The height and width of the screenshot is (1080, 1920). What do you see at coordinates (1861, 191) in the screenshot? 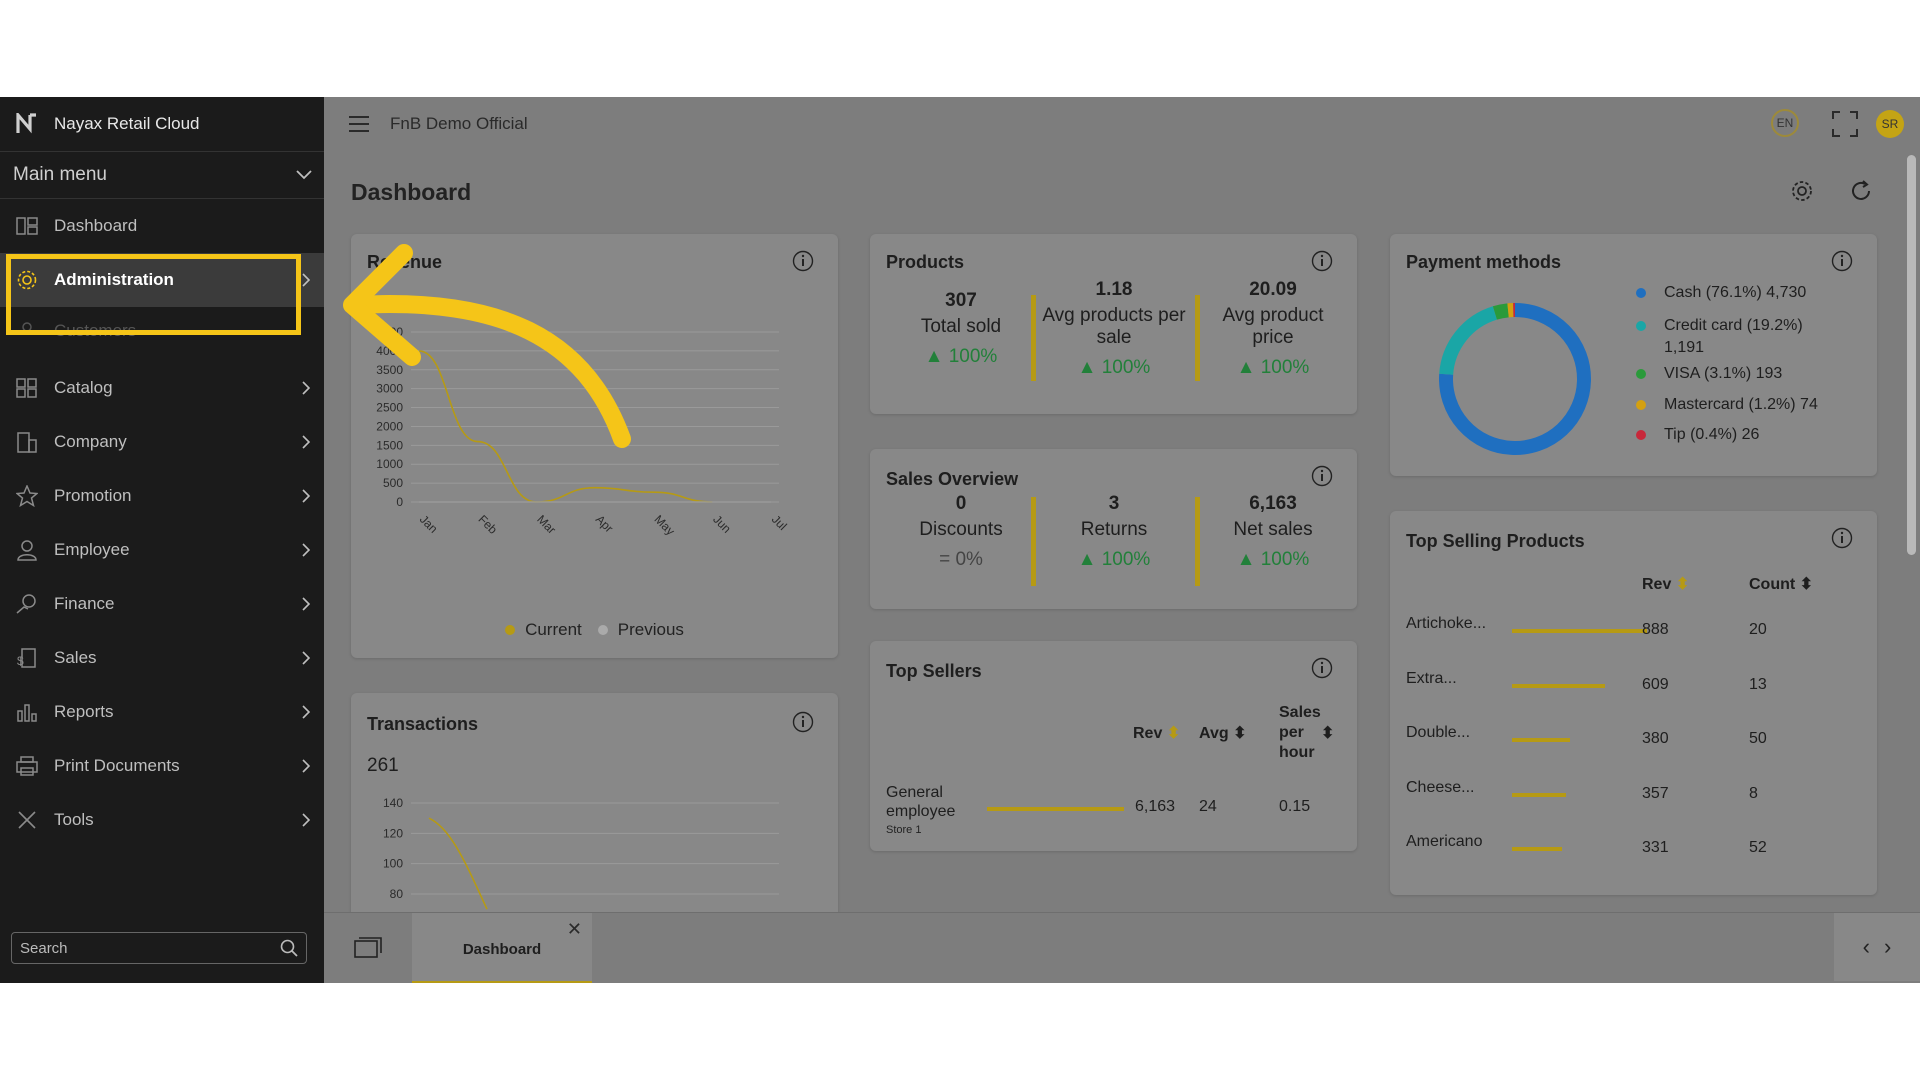
I see `refresh-icon` at bounding box center [1861, 191].